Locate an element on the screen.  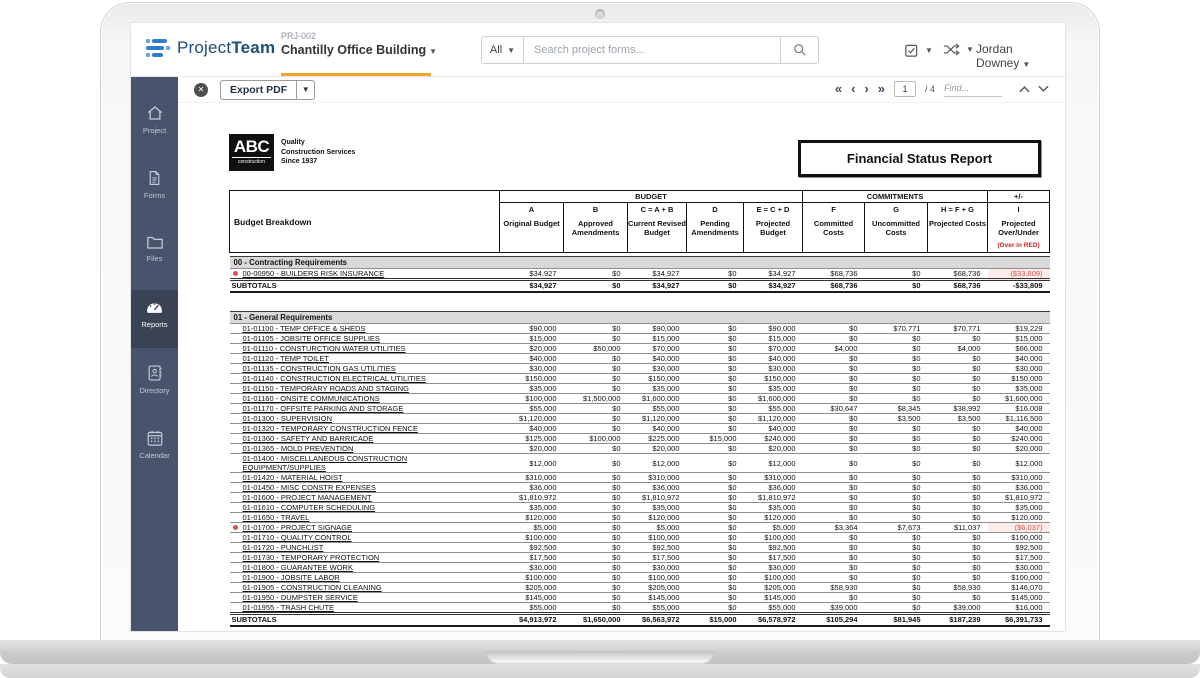
budget-line-link: 01-01720 - PUNCHLIST is located at coordinates (283, 547).